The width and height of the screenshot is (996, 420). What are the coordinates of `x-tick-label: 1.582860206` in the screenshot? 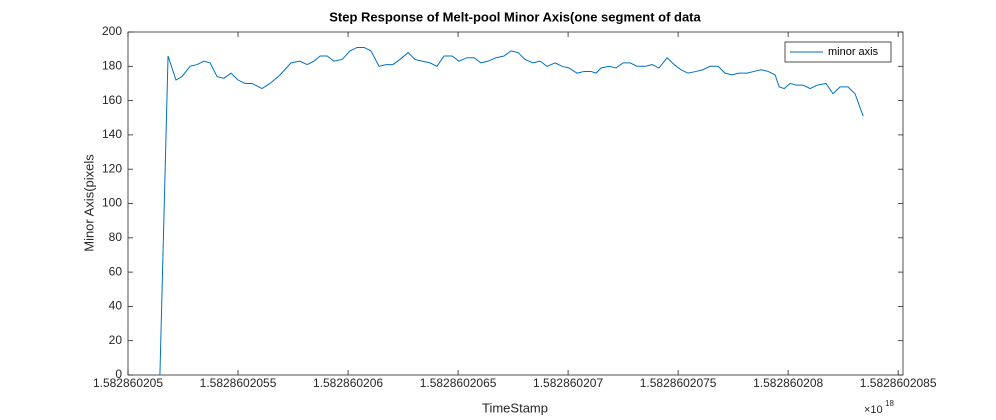 It's located at (348, 383).